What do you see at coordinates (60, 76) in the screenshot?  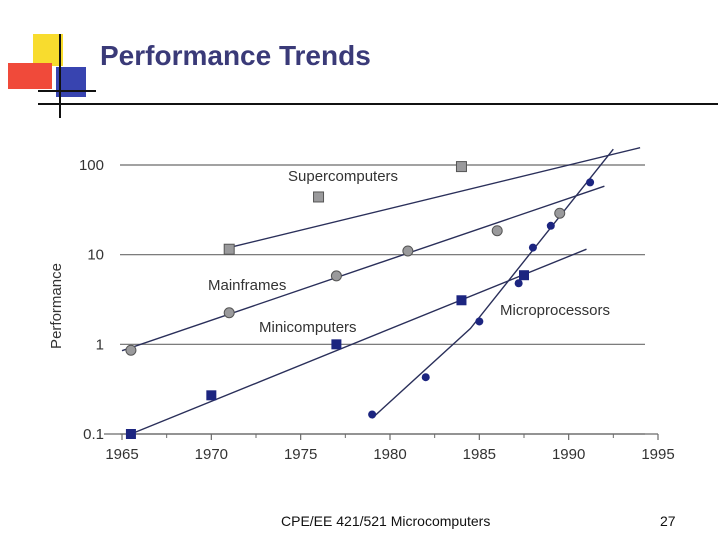 I see `logo-vertical-rule` at bounding box center [60, 76].